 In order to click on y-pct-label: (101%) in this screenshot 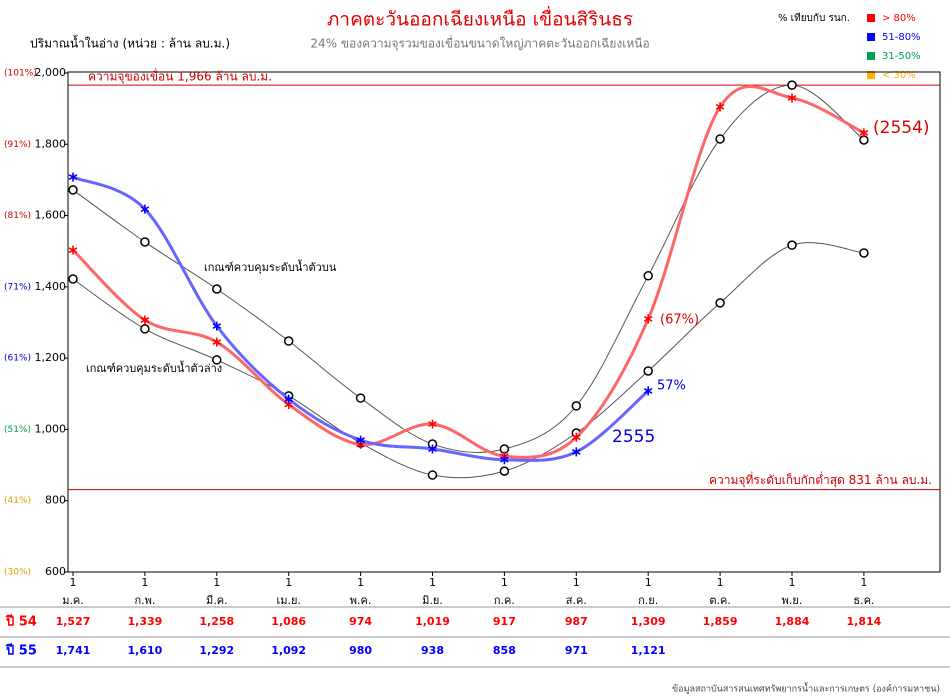, I will do `click(20, 74)`.